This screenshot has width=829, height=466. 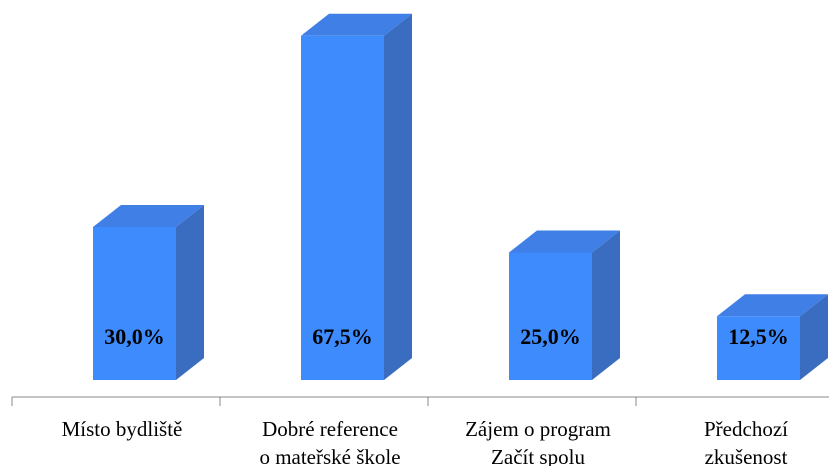 I want to click on value-label: 30,0%, so click(x=134, y=336).